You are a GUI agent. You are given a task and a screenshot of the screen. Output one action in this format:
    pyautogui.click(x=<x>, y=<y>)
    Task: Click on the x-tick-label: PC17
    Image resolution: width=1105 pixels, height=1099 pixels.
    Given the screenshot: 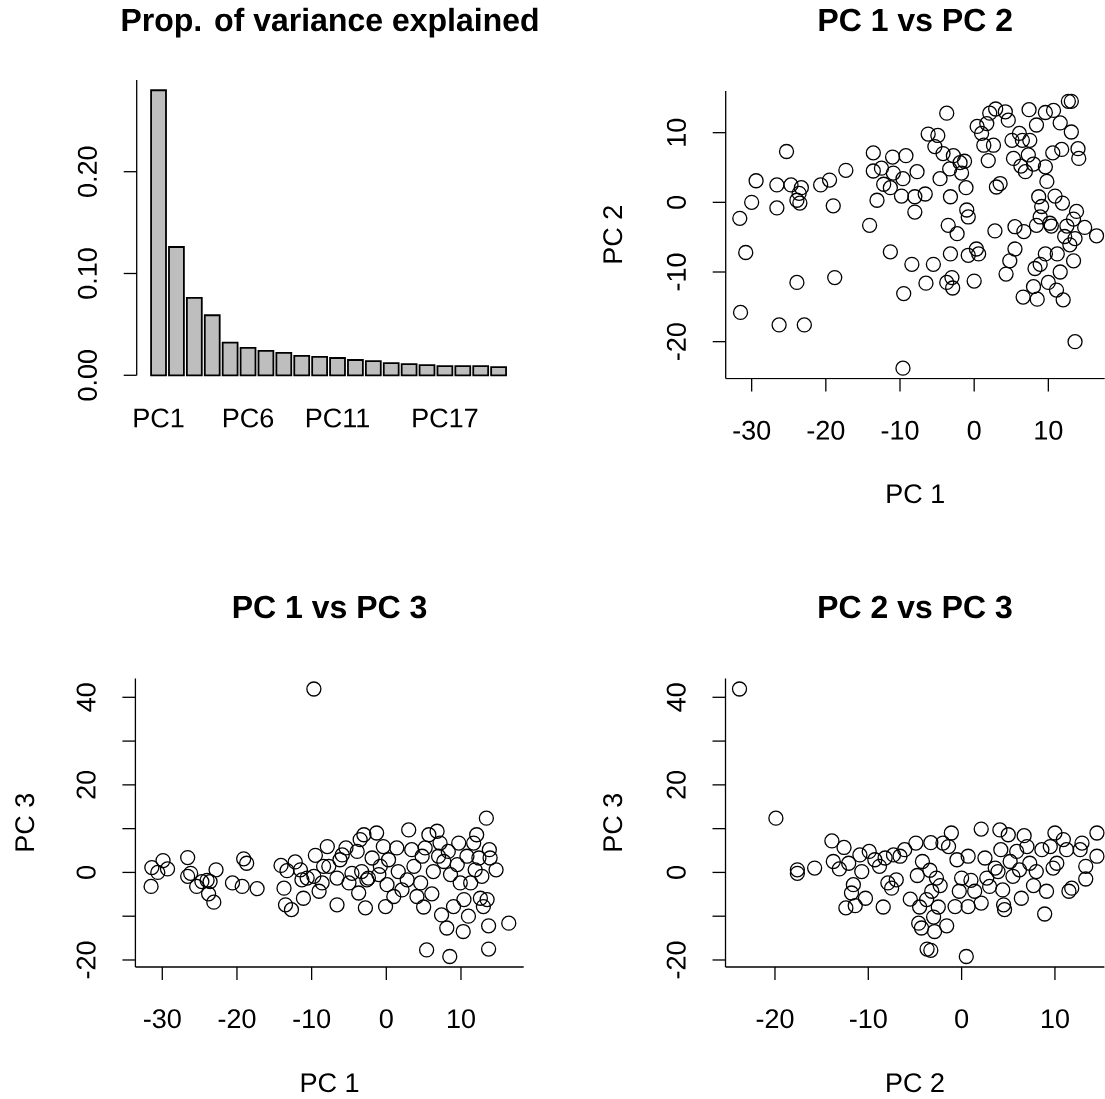 What is the action you would take?
    pyautogui.click(x=445, y=418)
    